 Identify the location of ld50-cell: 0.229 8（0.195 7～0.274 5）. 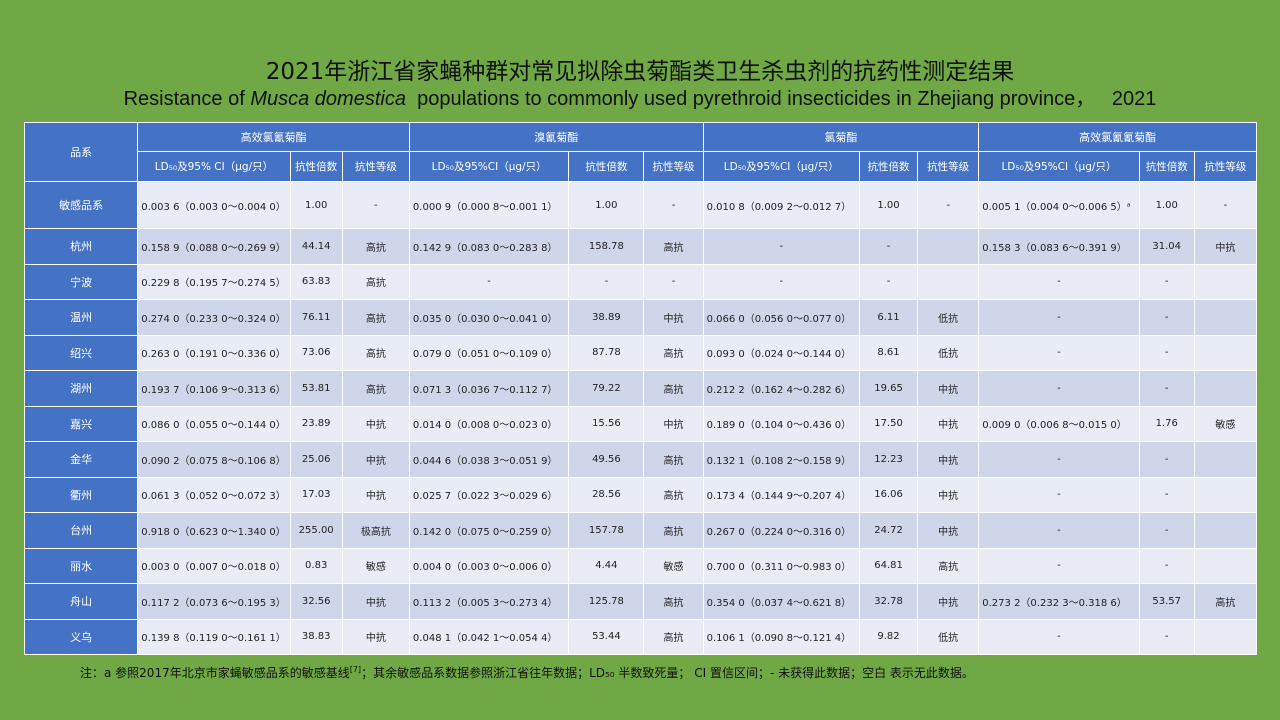
(214, 281).